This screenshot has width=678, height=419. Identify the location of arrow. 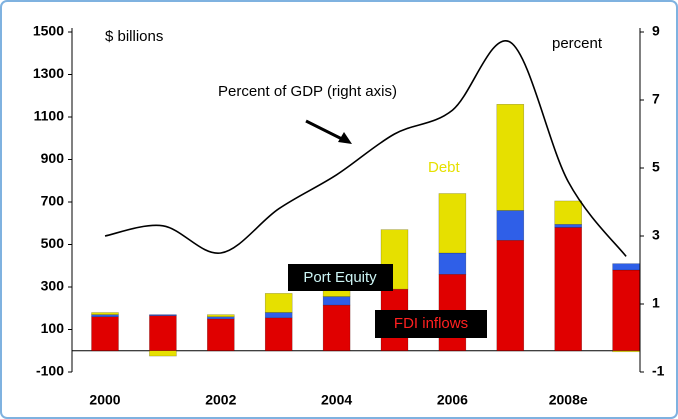
(326, 131).